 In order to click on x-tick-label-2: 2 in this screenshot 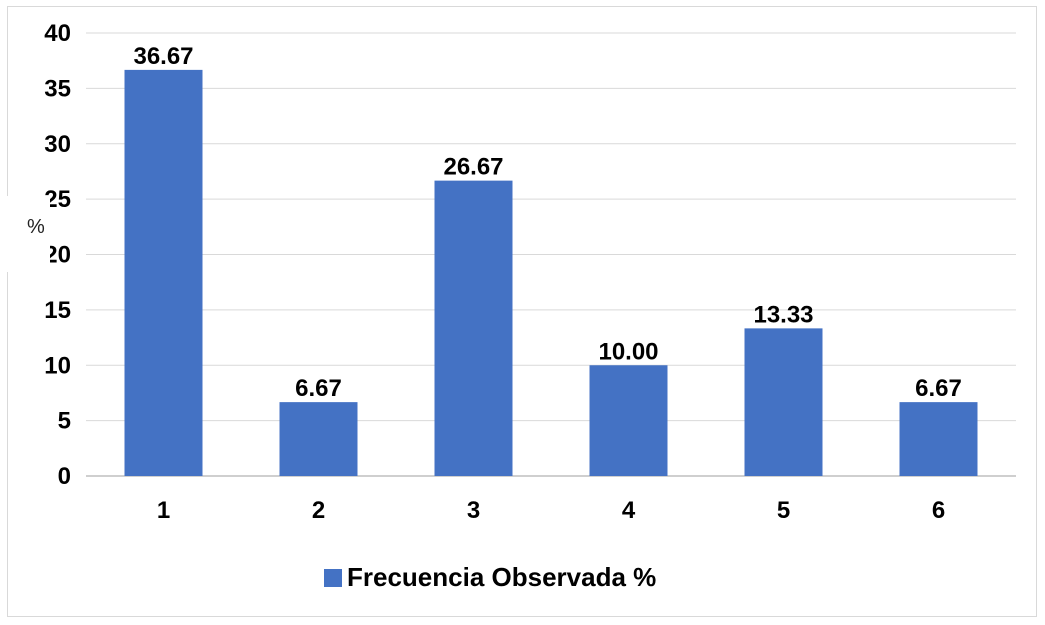, I will do `click(318, 510)`.